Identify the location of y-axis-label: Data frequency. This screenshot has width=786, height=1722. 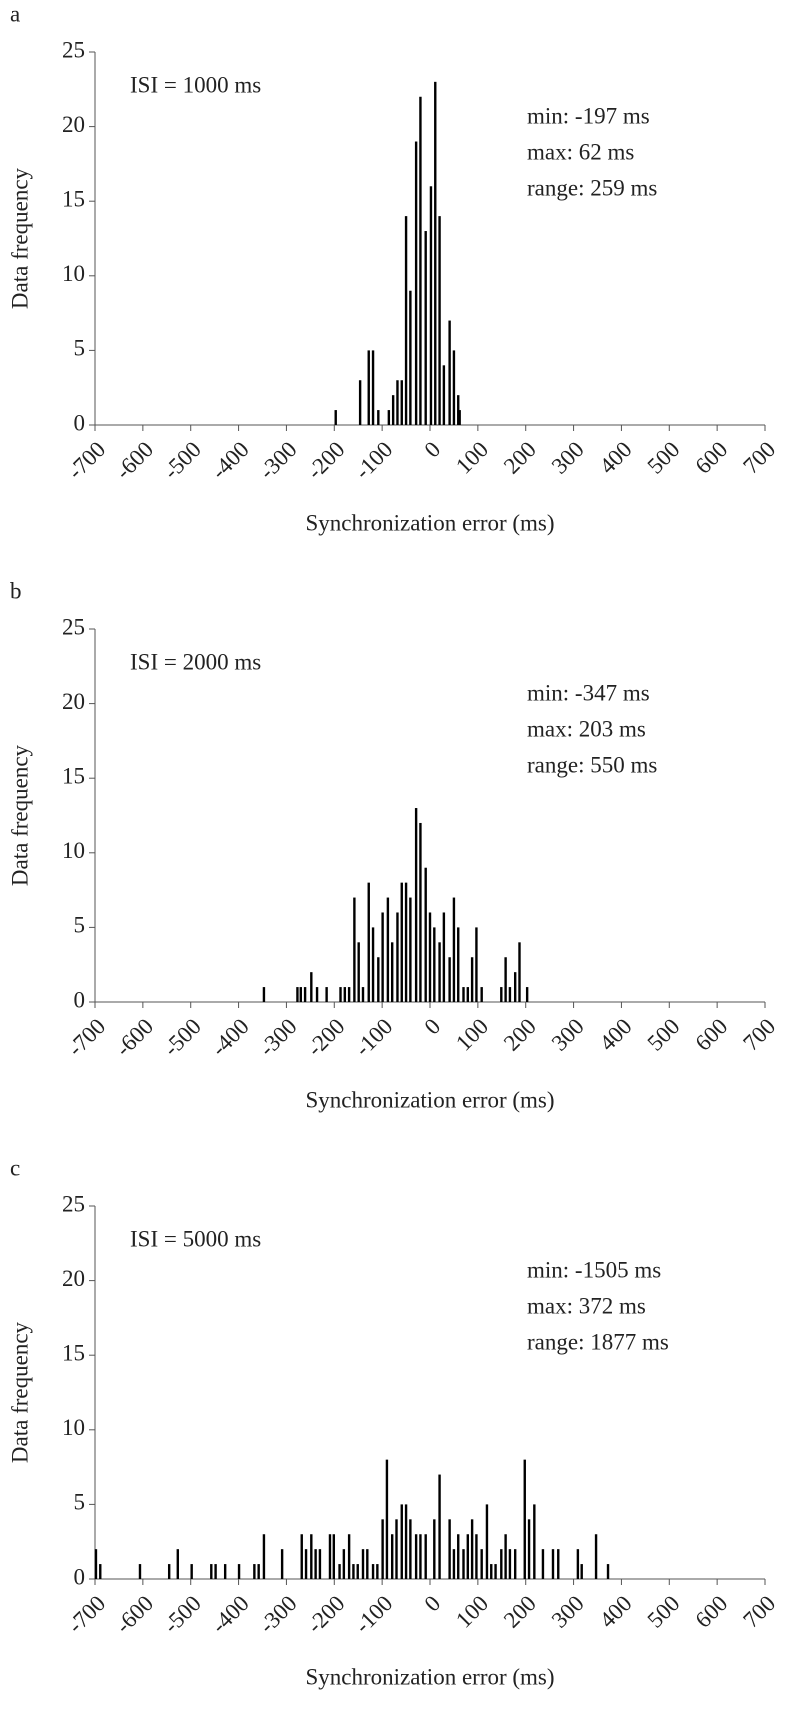
(19, 1392).